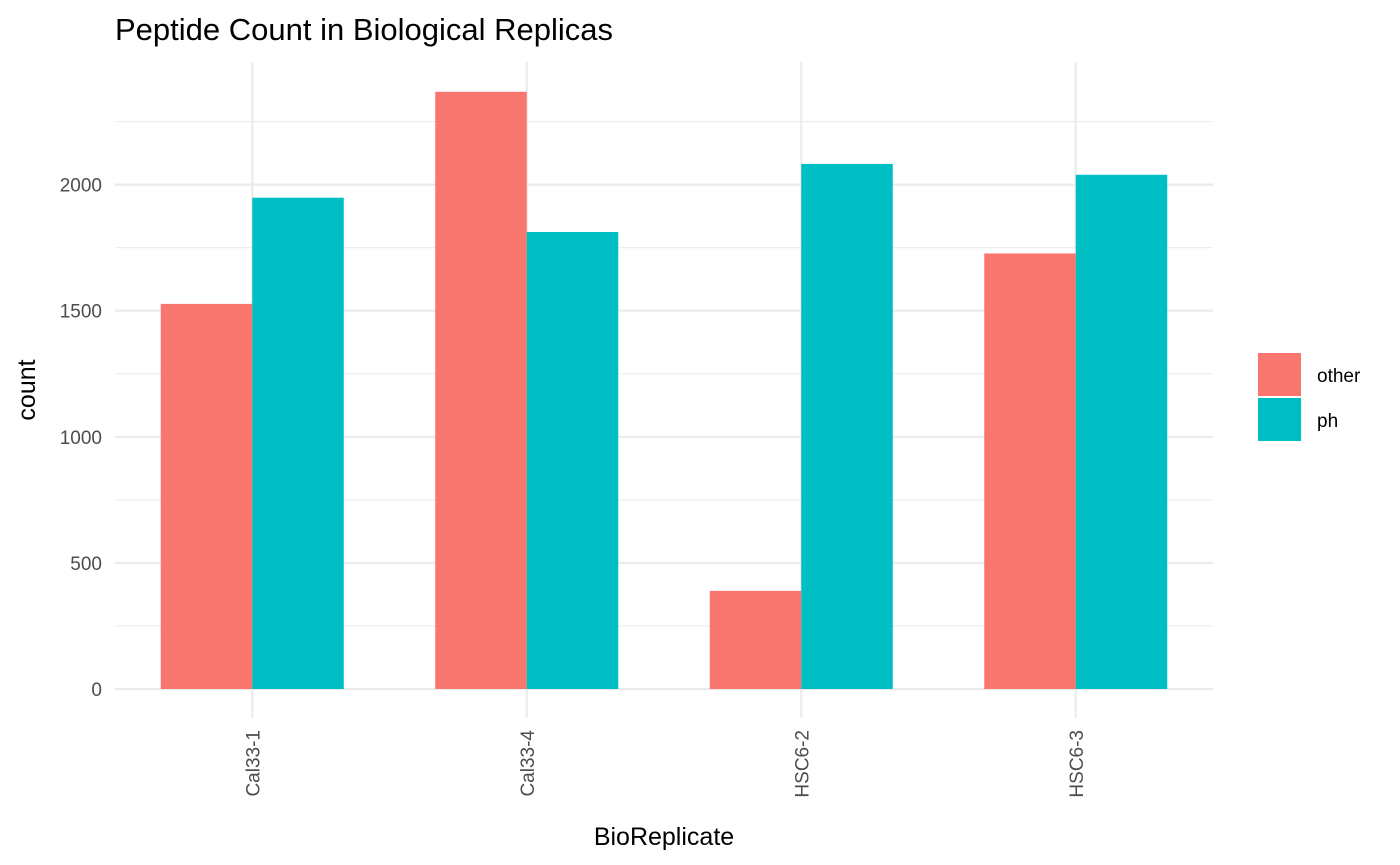 The width and height of the screenshot is (1400, 865). I want to click on y-axis-ticks: 0 500 1000 1500 2000, so click(81, 438).